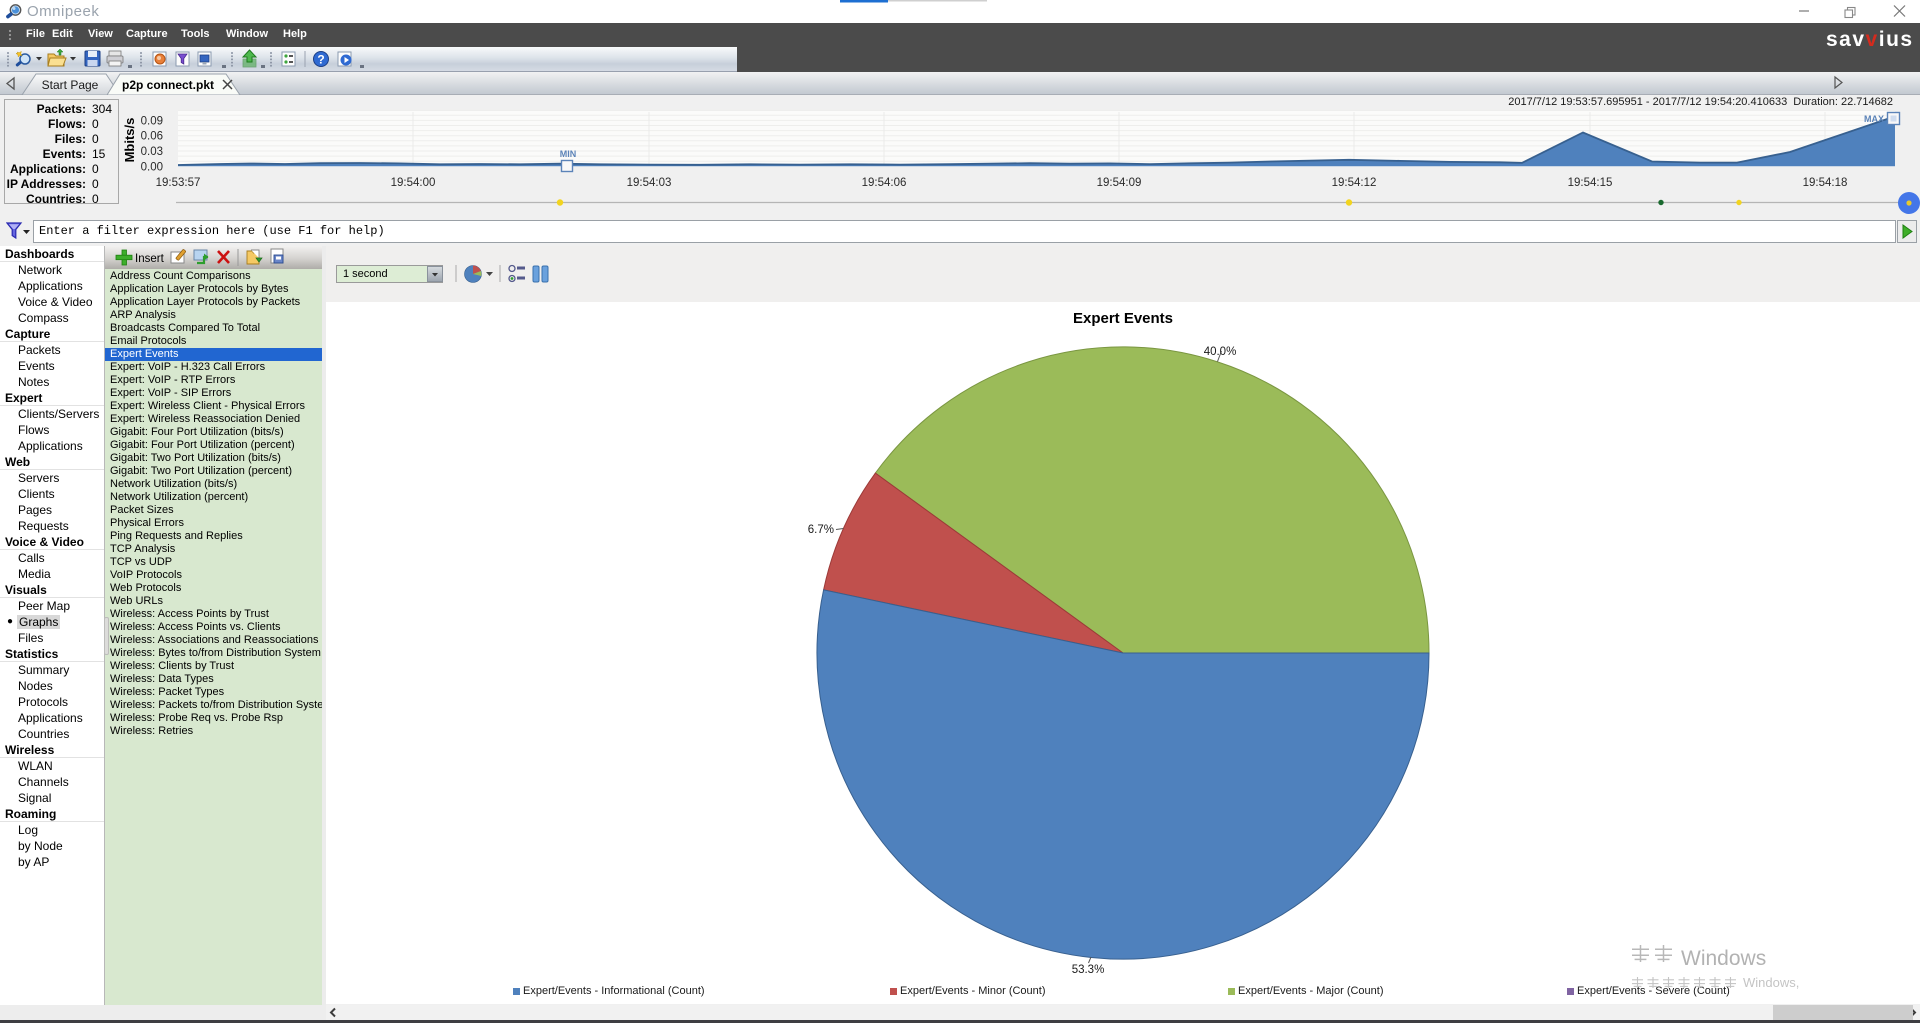 Image resolution: width=1920 pixels, height=1023 pixels. Describe the element at coordinates (1825, 183) in the screenshot. I see `svg-text: 19:54:18` at that location.